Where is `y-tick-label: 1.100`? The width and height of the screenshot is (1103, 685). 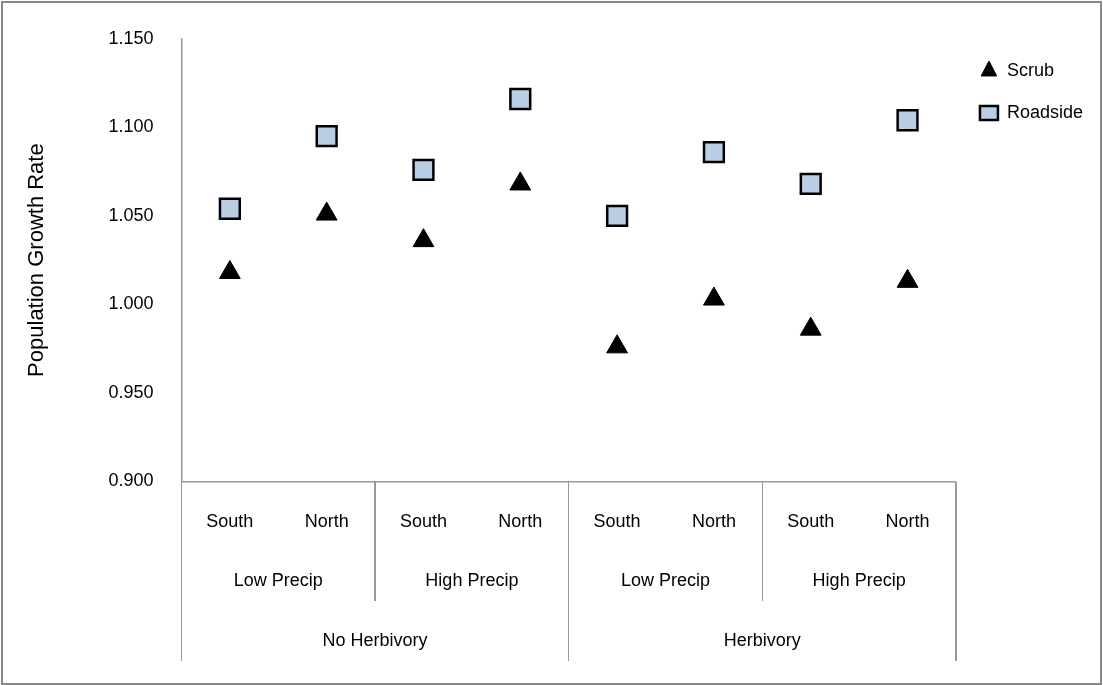 y-tick-label: 1.100 is located at coordinates (131, 126).